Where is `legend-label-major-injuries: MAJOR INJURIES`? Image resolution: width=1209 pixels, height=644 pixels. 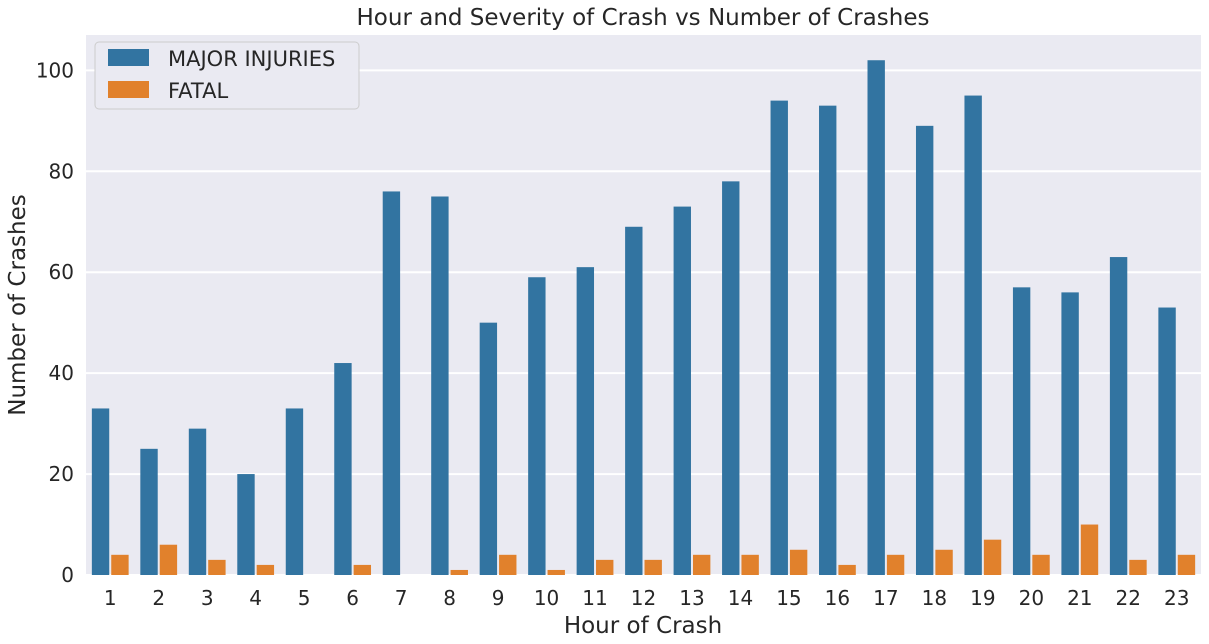 legend-label-major-injuries: MAJOR INJURIES is located at coordinates (251, 59).